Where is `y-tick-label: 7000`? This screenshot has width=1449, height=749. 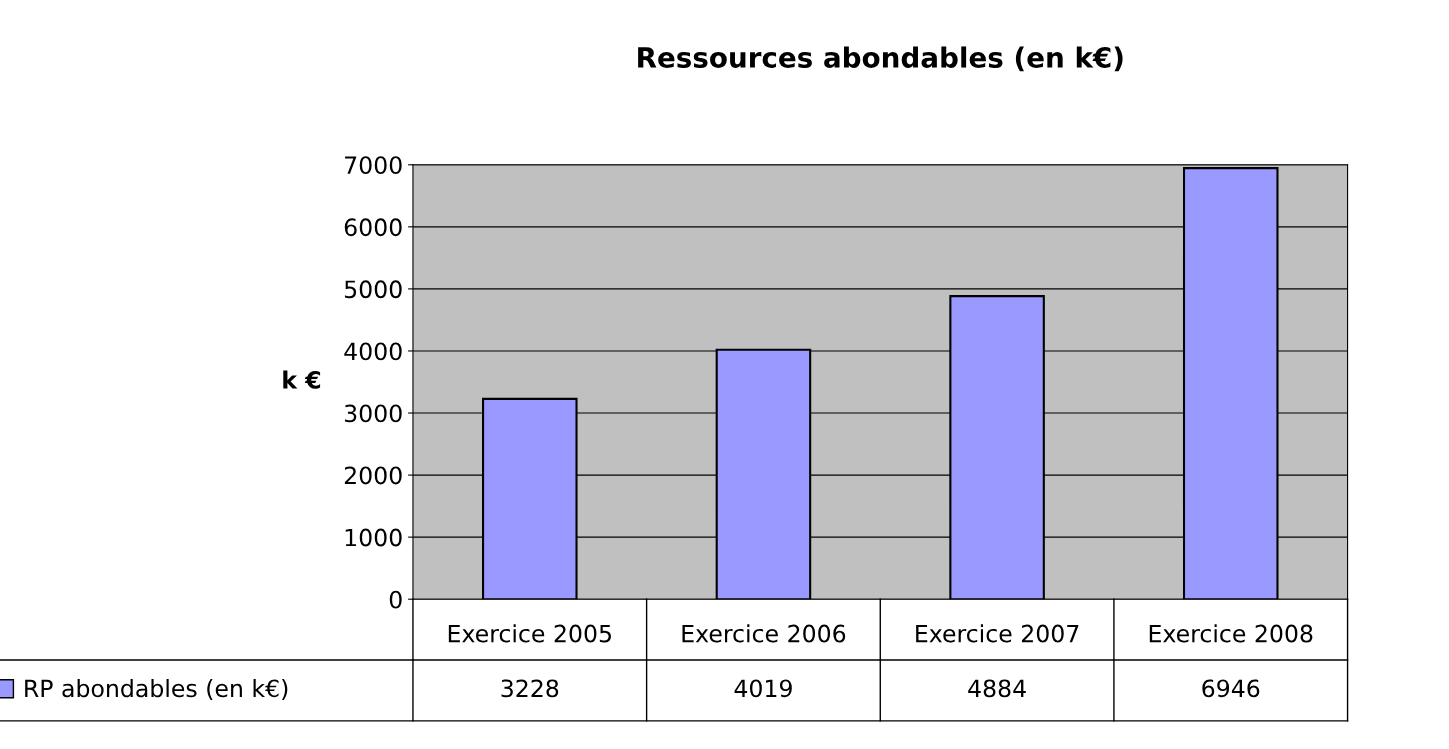 y-tick-label: 7000 is located at coordinates (373, 165).